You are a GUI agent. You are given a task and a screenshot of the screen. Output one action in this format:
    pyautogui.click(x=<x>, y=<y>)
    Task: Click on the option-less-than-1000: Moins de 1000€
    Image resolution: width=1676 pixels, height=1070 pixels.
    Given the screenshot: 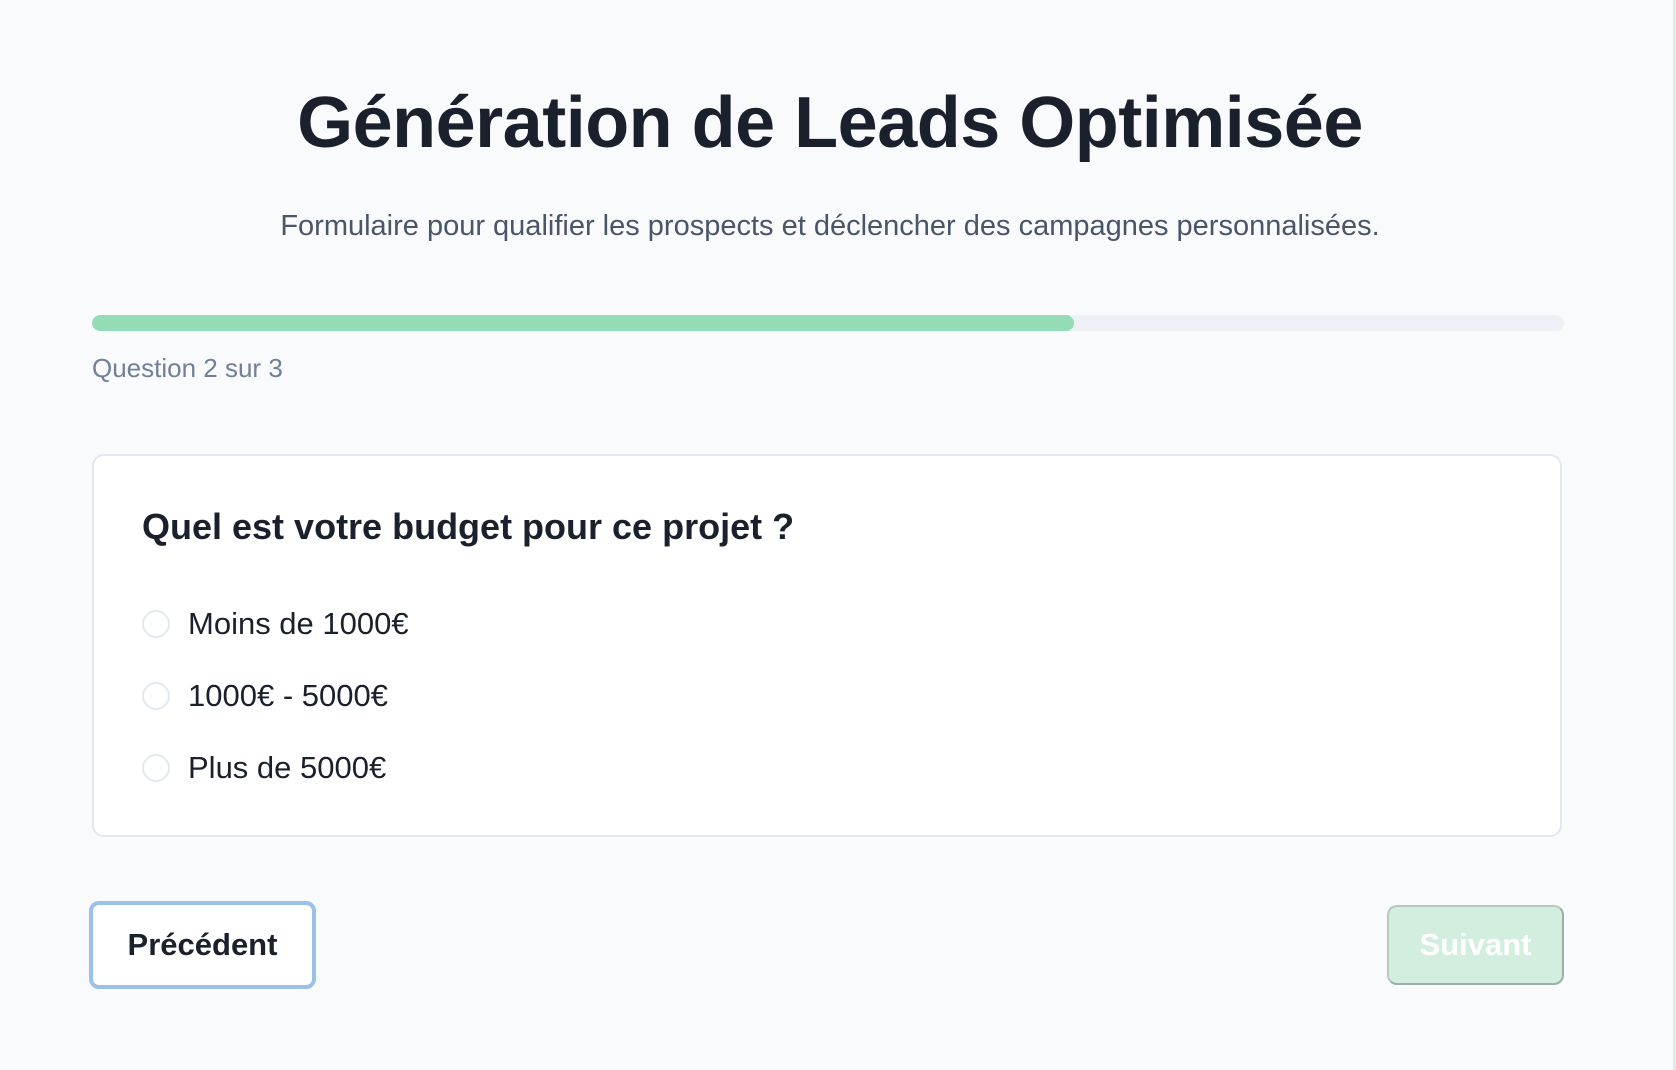 What is the action you would take?
    pyautogui.click(x=275, y=624)
    